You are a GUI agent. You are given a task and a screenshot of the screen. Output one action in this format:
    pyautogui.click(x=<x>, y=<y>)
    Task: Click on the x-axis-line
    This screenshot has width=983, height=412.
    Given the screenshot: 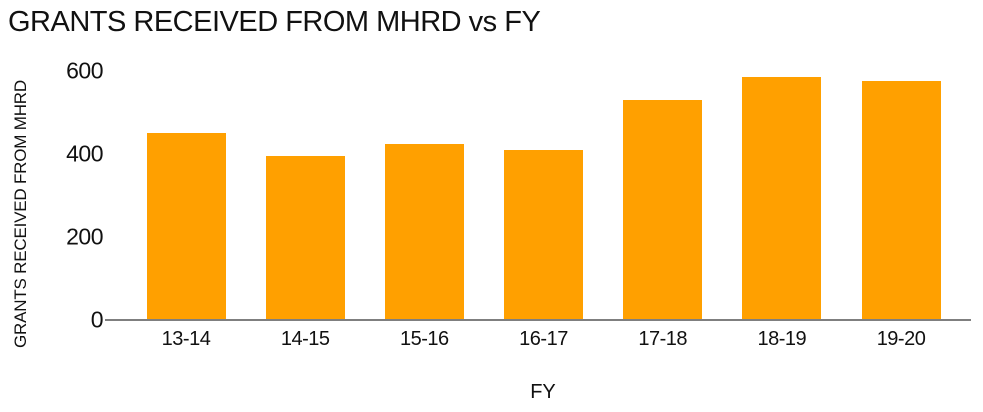 What is the action you would take?
    pyautogui.click(x=538, y=320)
    